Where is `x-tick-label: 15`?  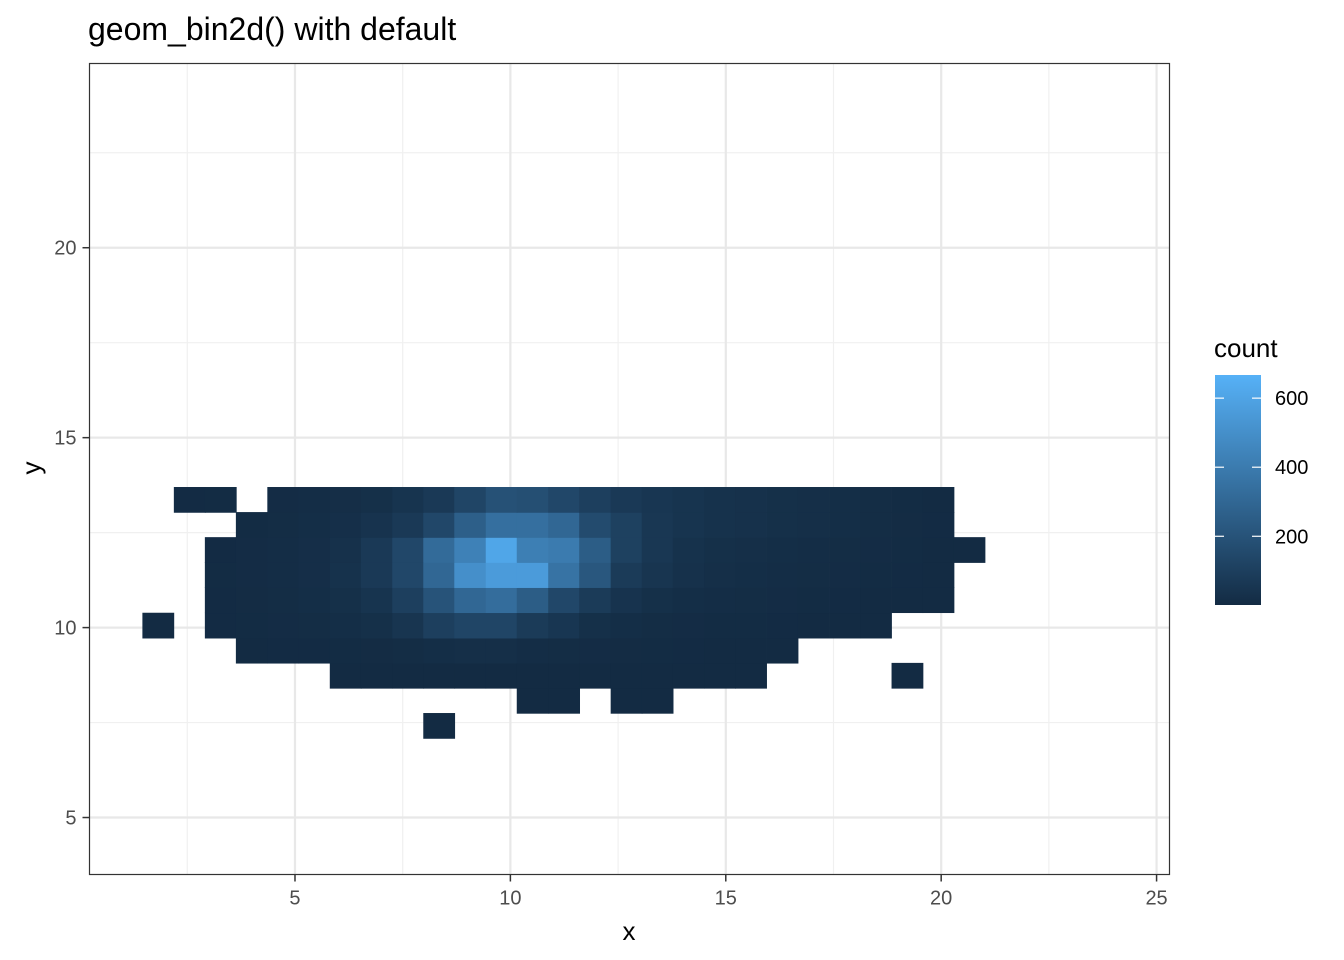
x-tick-label: 15 is located at coordinates (726, 899).